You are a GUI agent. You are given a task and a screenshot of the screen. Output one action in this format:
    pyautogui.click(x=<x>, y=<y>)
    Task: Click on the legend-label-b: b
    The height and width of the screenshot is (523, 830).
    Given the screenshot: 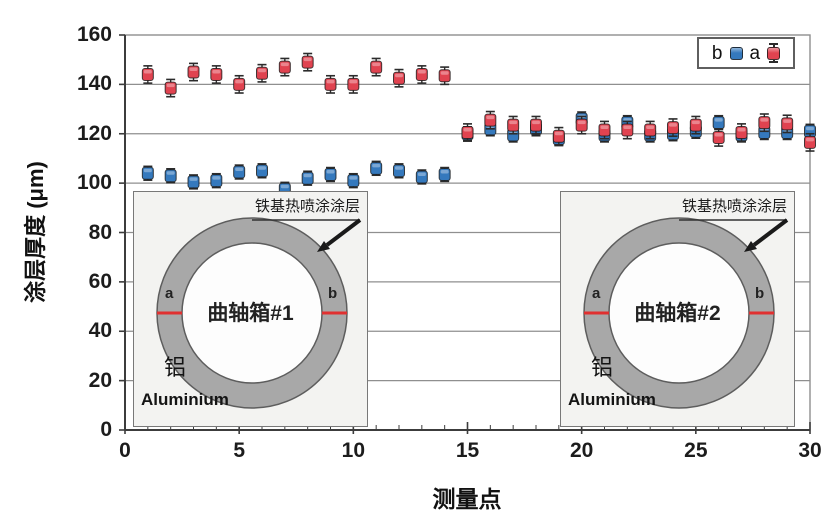 What is the action you would take?
    pyautogui.click(x=717, y=53)
    